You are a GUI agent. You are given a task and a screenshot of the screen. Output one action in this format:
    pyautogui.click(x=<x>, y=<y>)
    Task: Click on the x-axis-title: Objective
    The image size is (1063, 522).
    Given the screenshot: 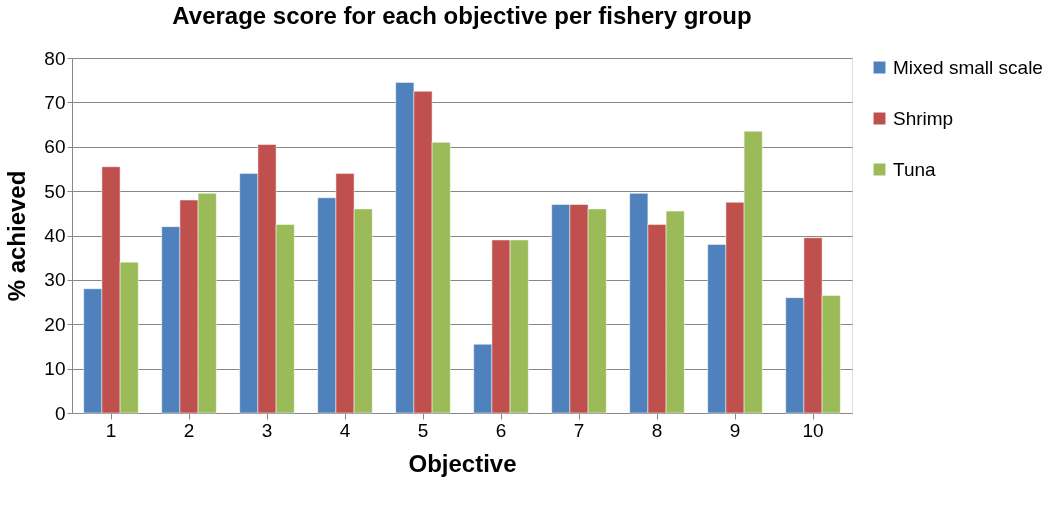 What is the action you would take?
    pyautogui.click(x=462, y=463)
    